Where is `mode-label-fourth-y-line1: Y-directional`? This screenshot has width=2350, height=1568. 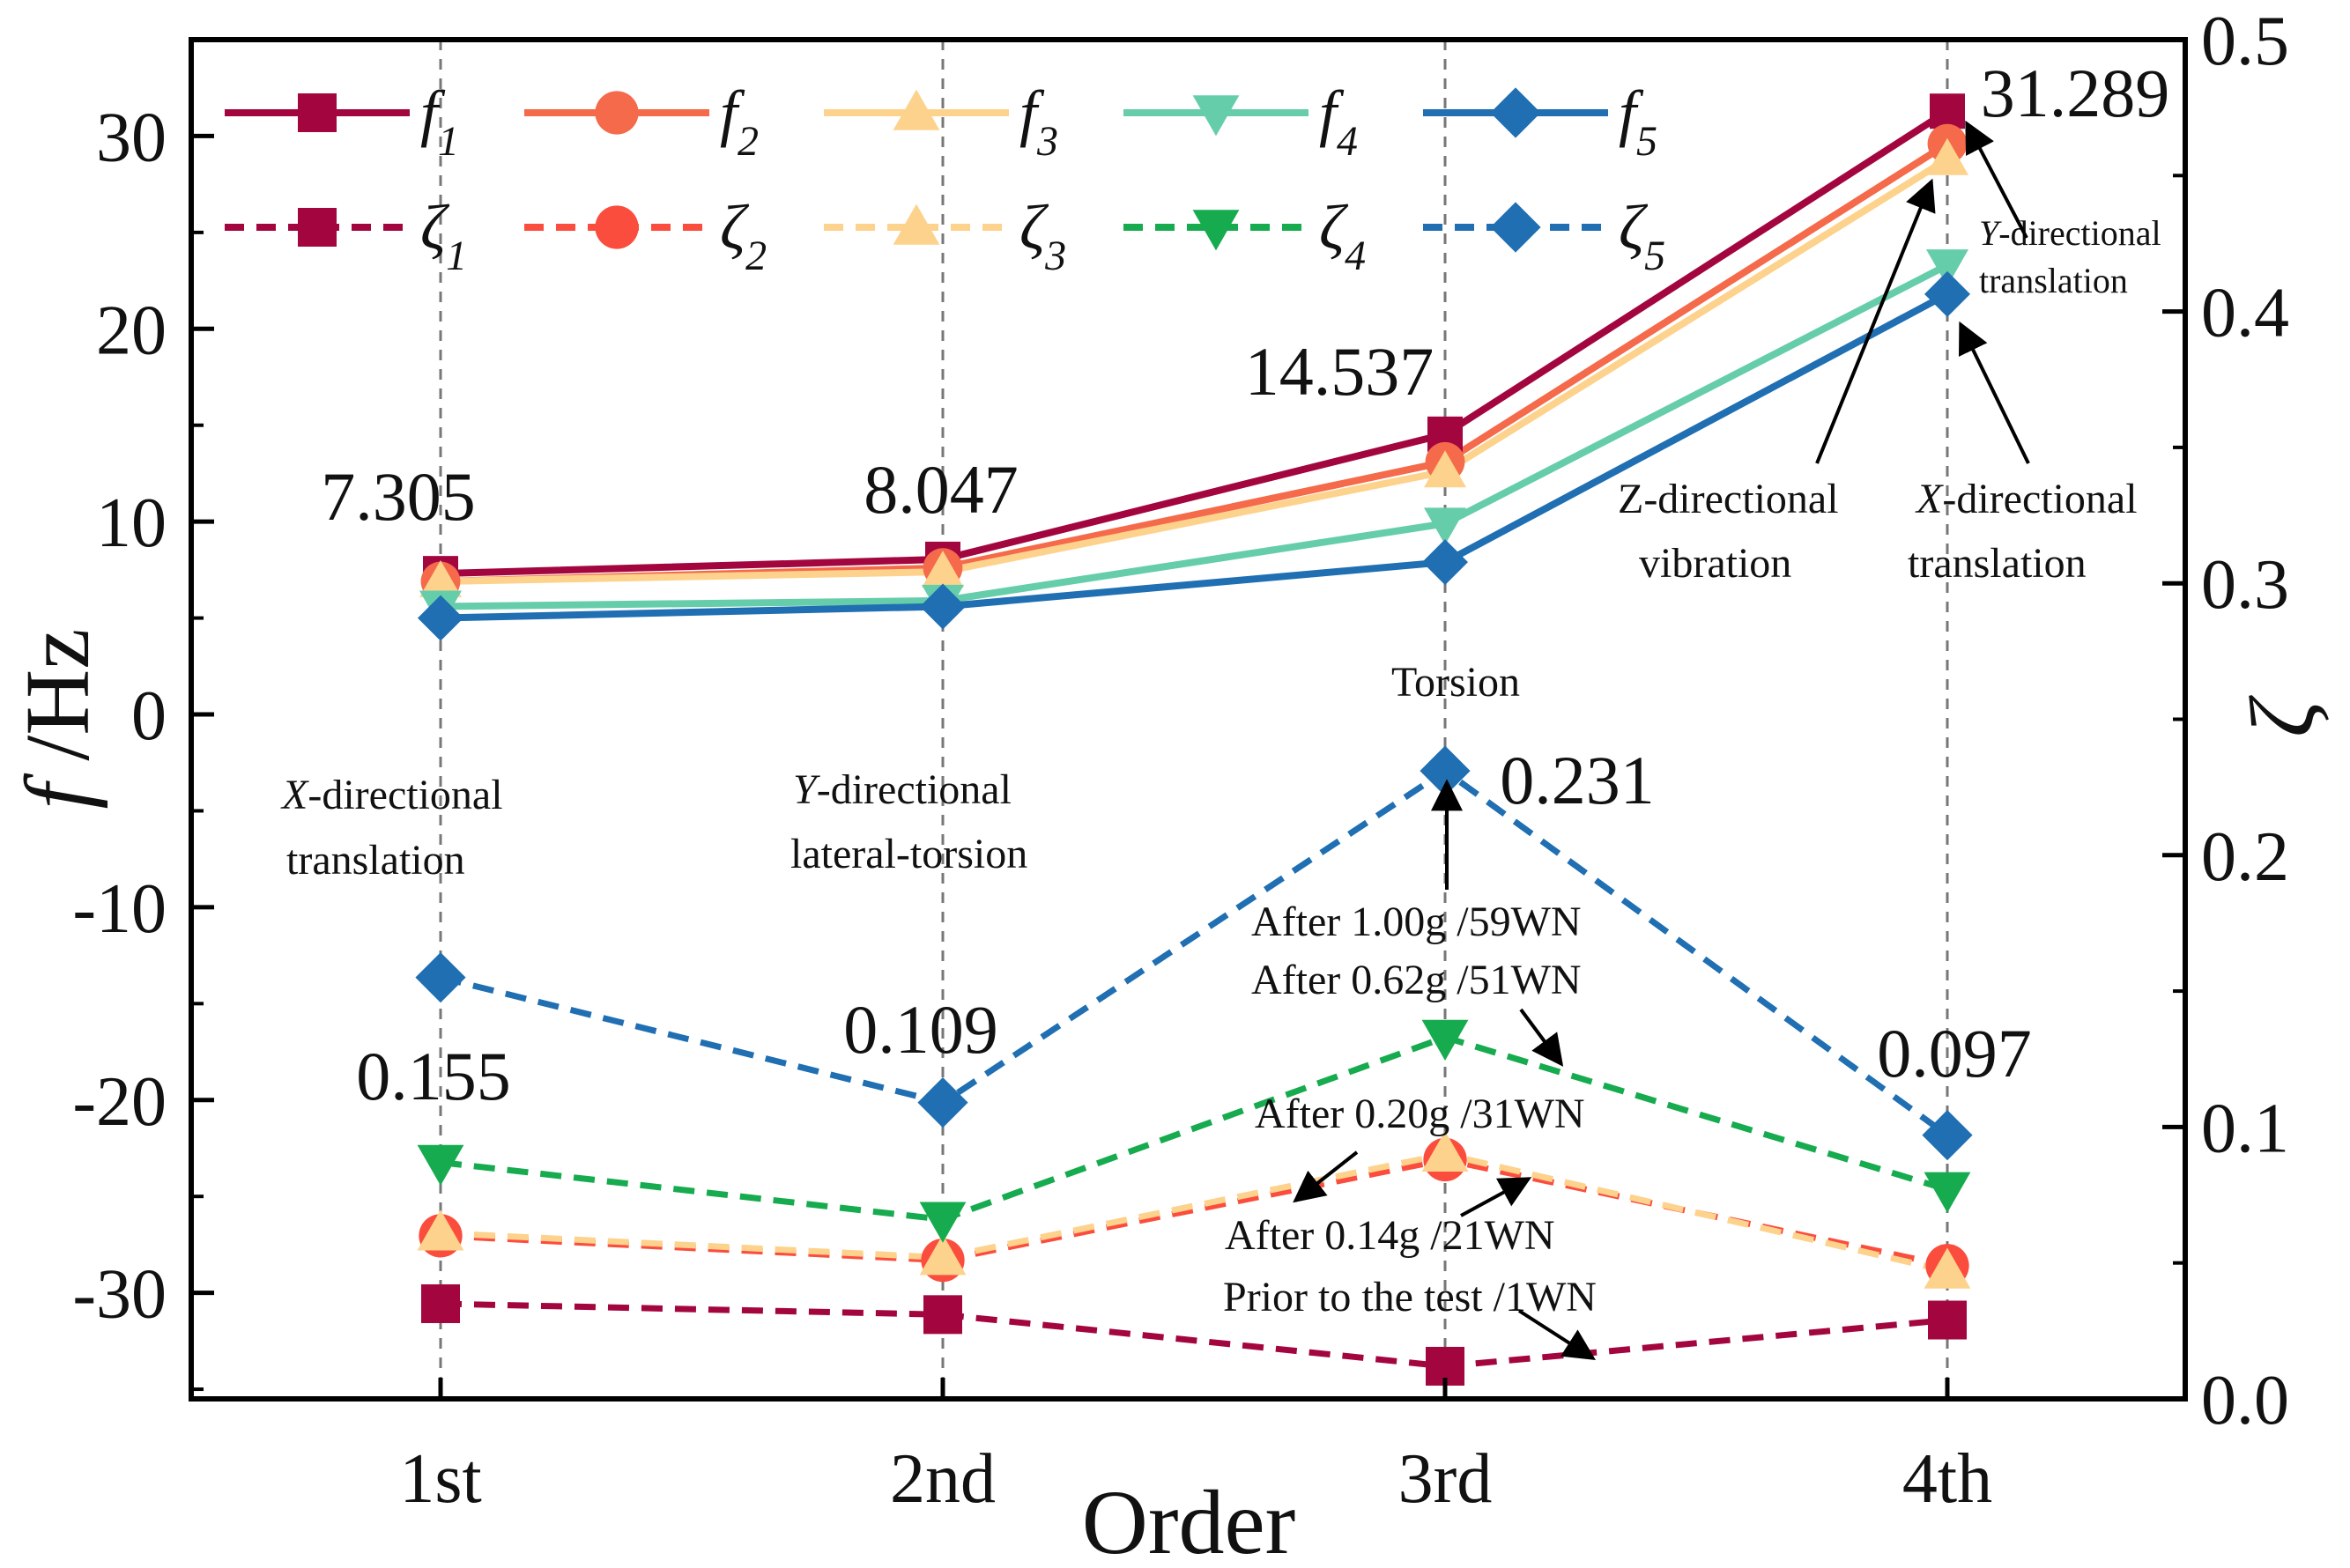
mode-label-fourth-y-line1: Y-directional is located at coordinates (2070, 233).